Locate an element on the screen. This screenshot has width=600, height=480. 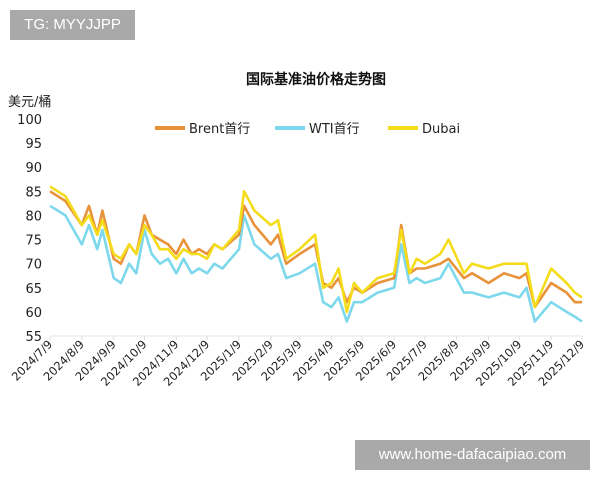
y-axis-label: 美元/桶 is located at coordinates (29, 102).